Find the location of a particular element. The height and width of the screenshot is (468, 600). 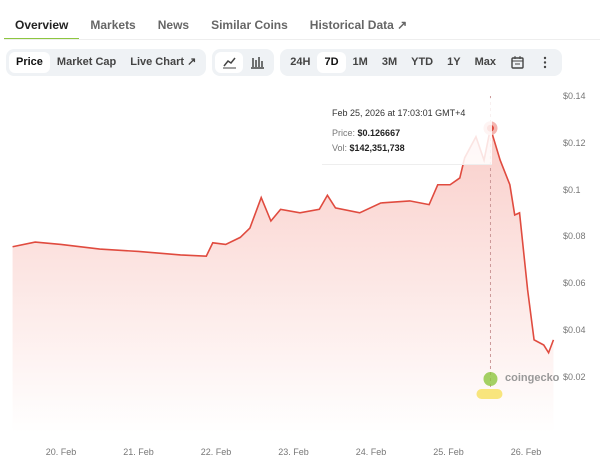

range-7d: 7D is located at coordinates (331, 62).